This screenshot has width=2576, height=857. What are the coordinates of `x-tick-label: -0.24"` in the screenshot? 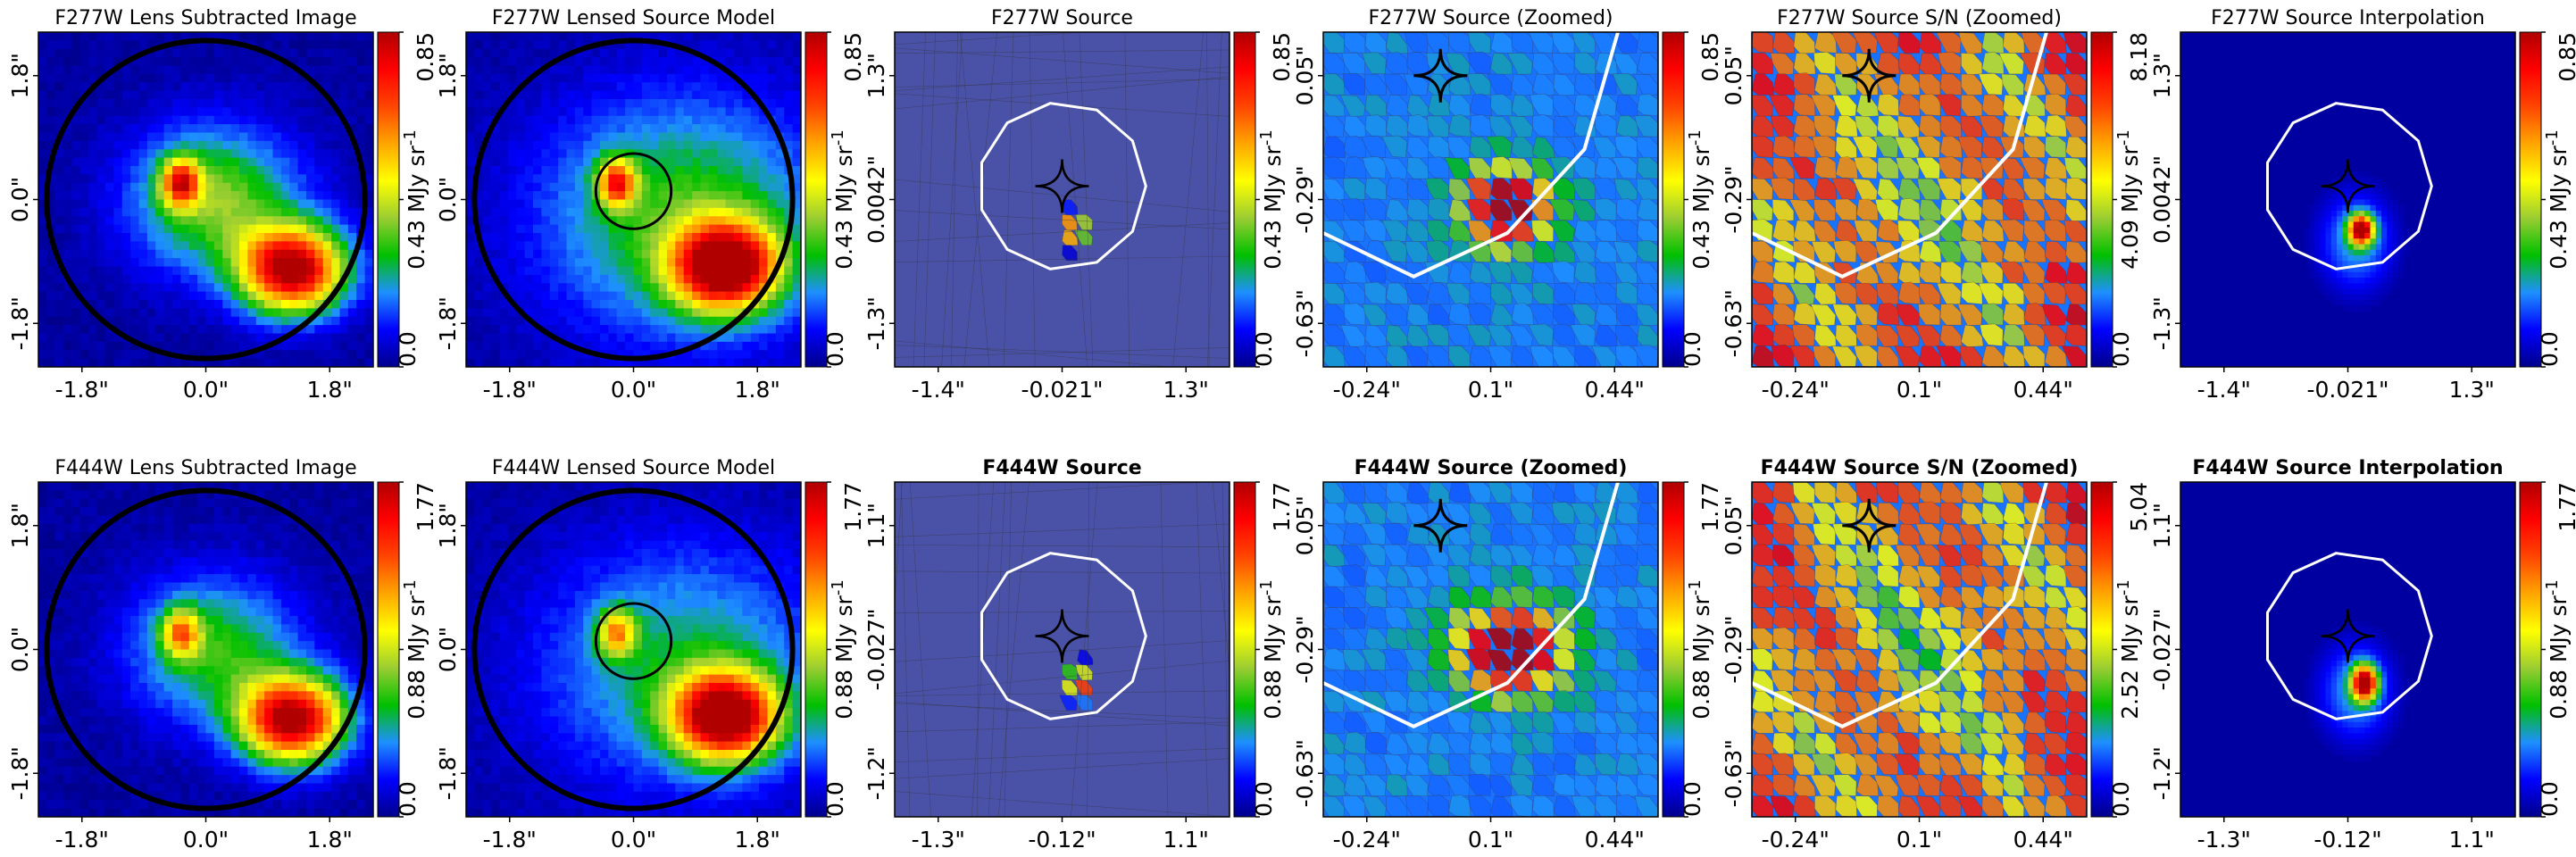 It's located at (1367, 390).